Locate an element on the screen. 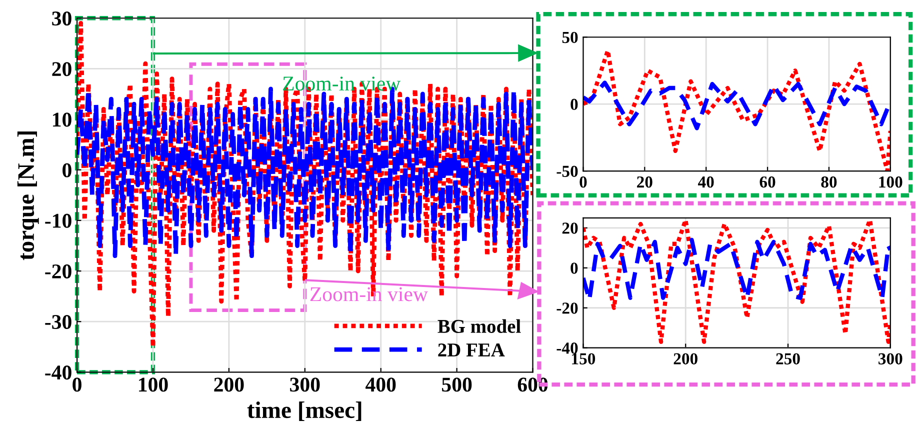  x-tick-label: 80 is located at coordinates (829, 182).